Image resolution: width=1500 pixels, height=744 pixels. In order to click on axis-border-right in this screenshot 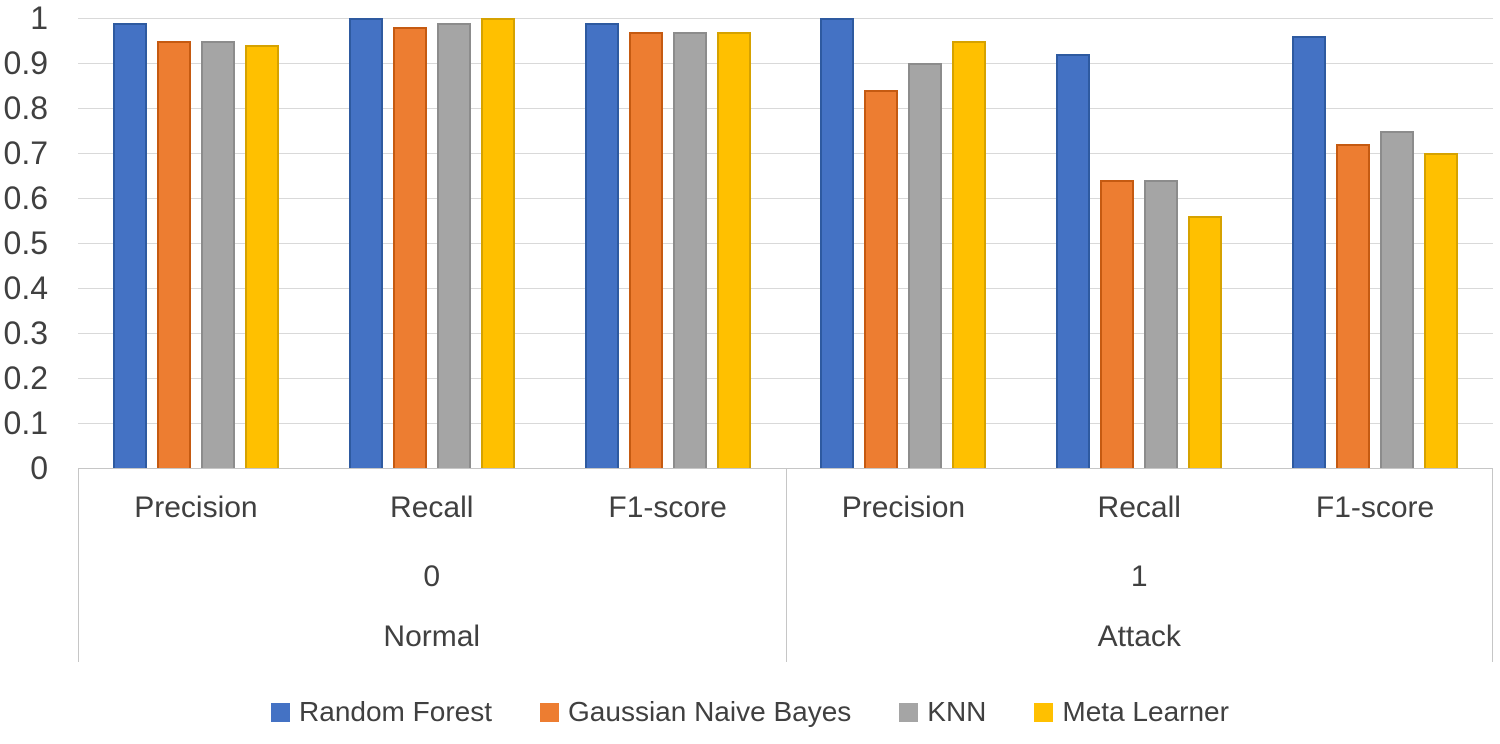, I will do `click(1492, 565)`.